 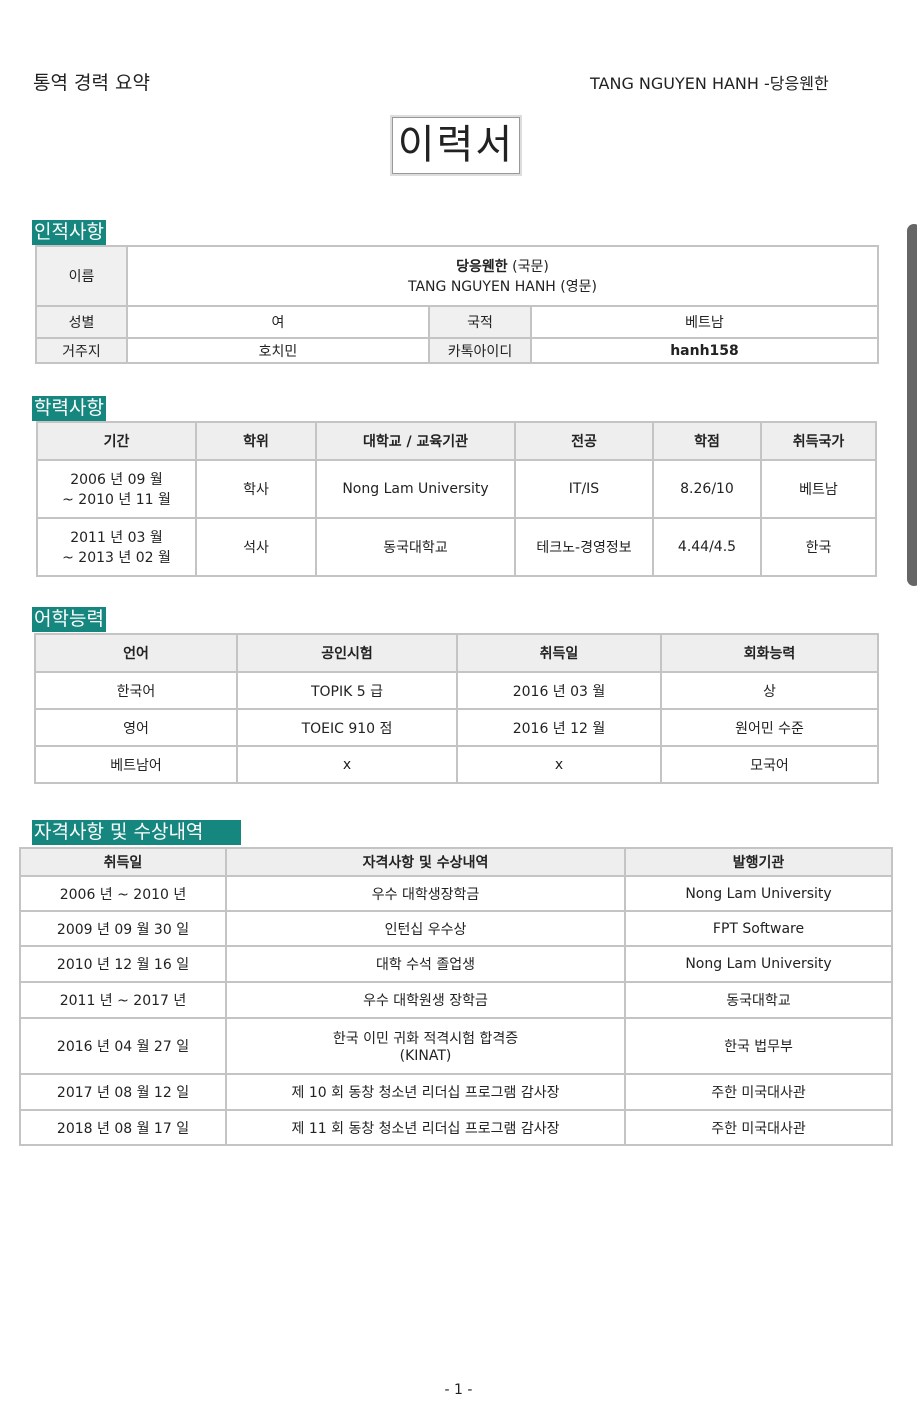 I want to click on cell: 2016 년 12 월, so click(x=559, y=727).